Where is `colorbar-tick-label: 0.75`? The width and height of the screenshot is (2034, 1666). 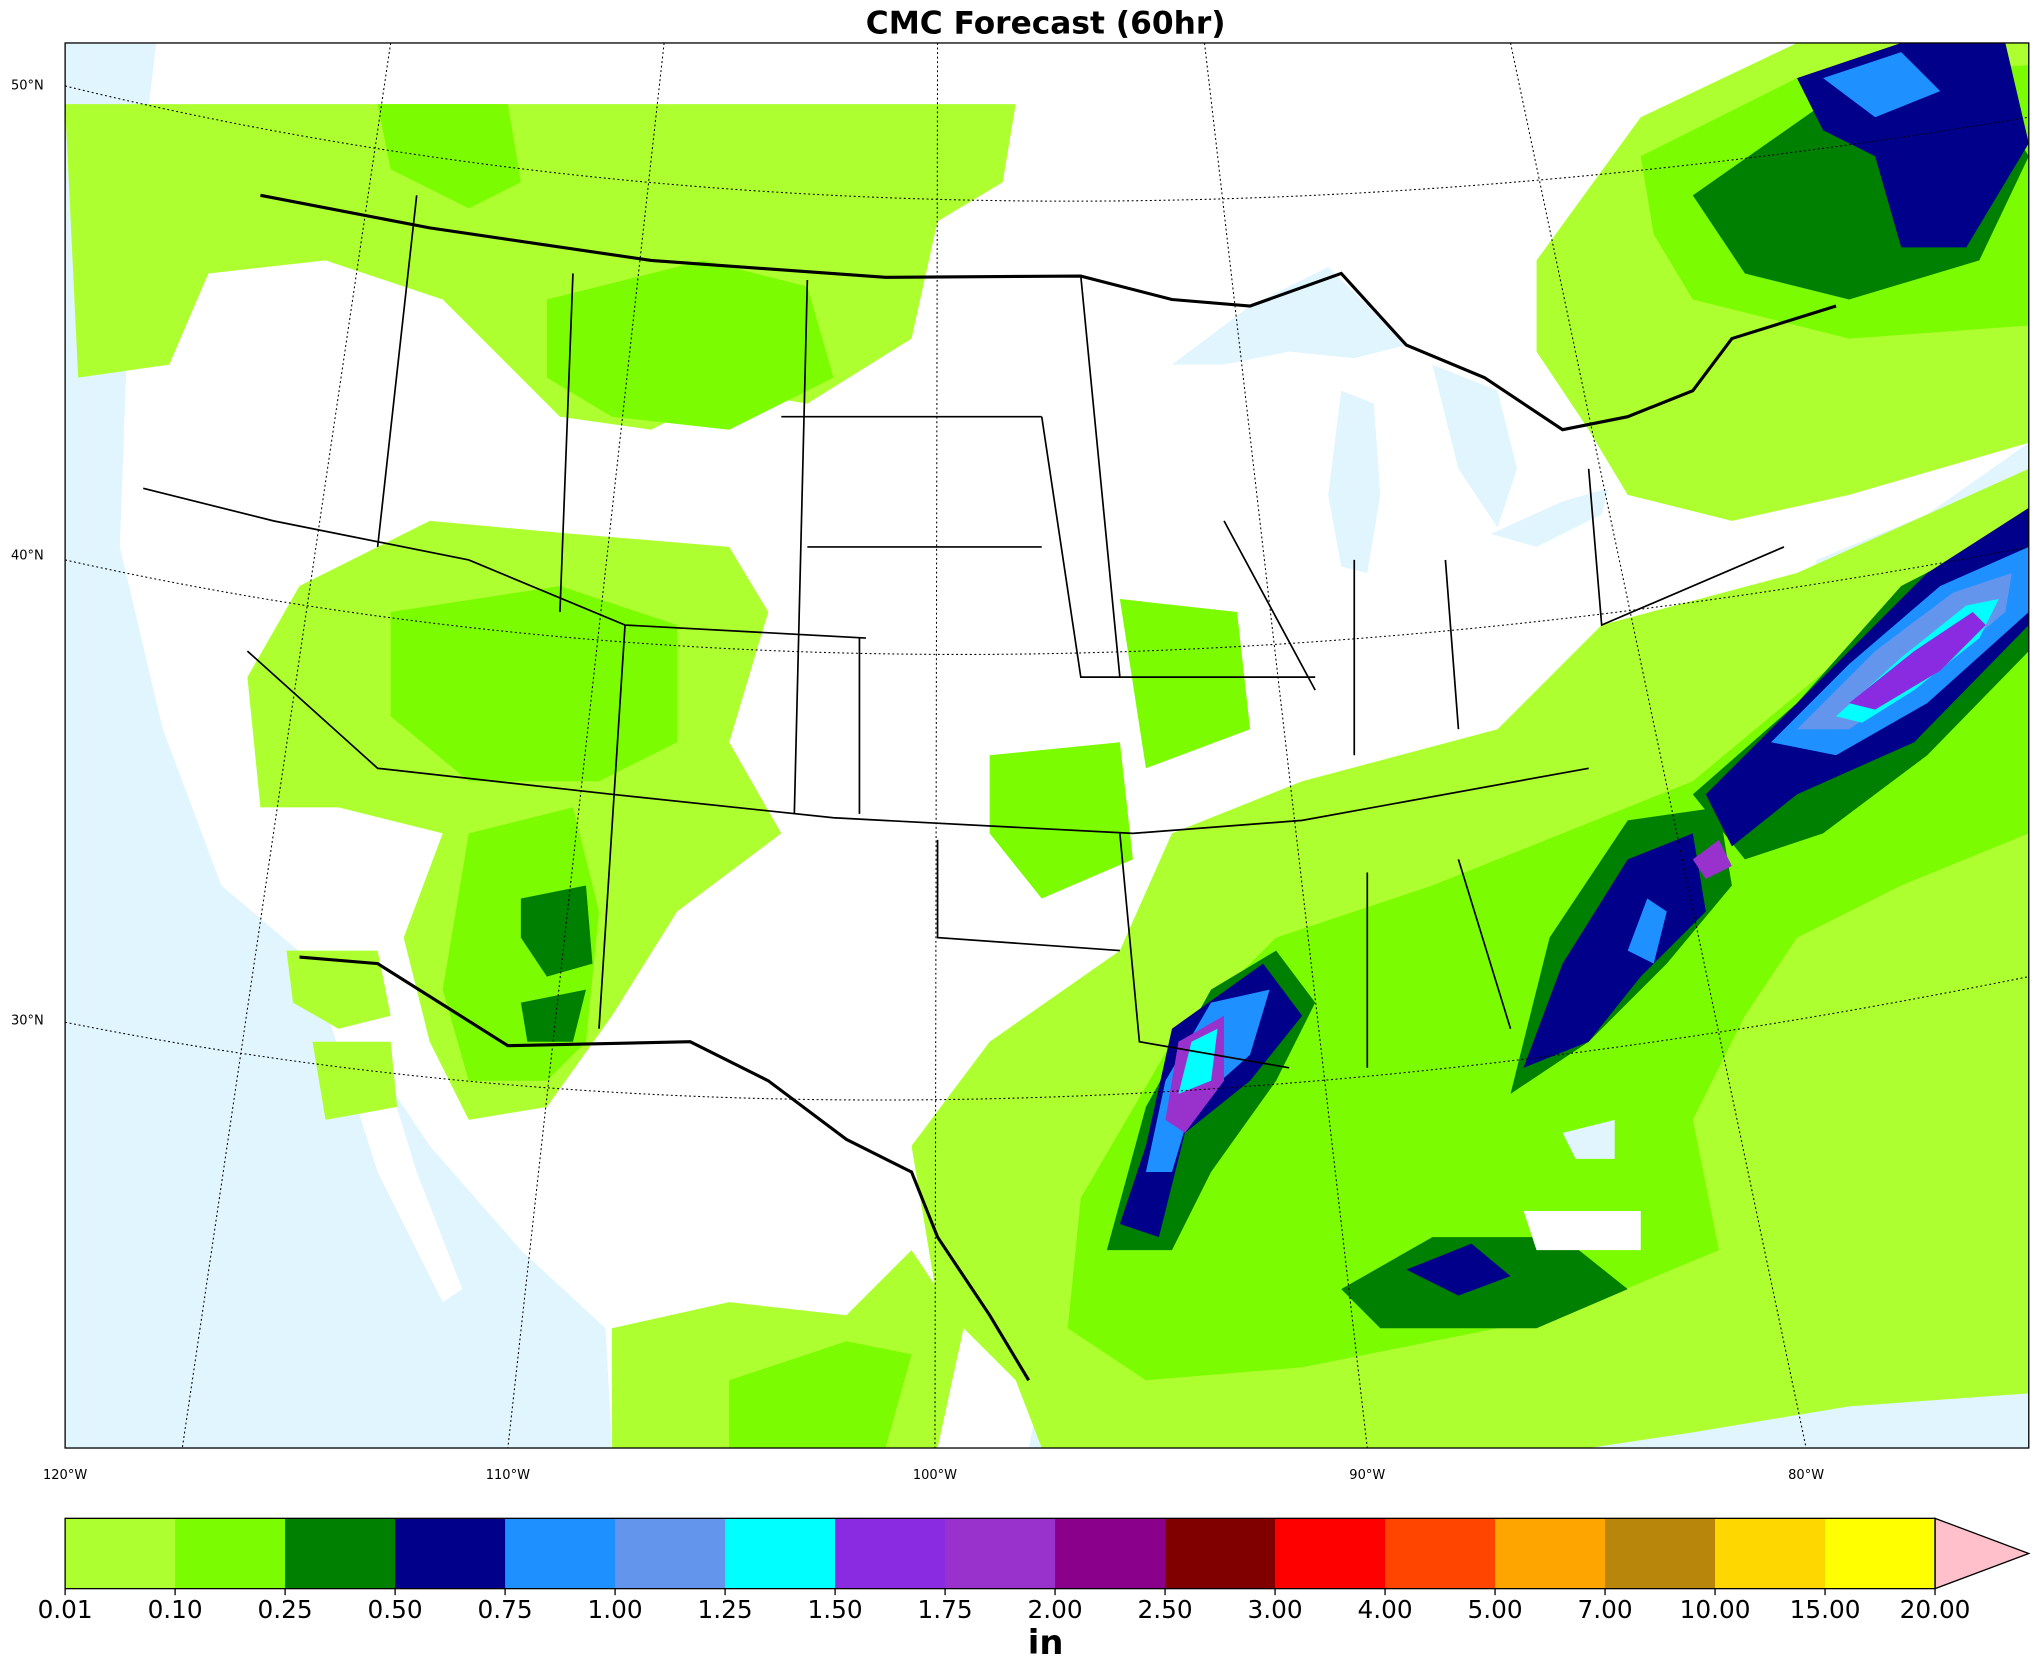
colorbar-tick-label: 0.75 is located at coordinates (505, 1609).